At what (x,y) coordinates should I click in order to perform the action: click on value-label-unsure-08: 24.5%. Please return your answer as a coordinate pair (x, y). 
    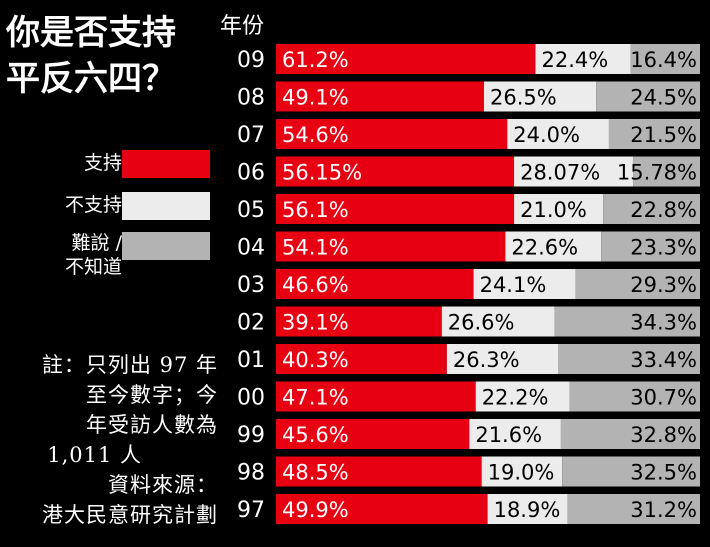
    Looking at the image, I should click on (663, 98).